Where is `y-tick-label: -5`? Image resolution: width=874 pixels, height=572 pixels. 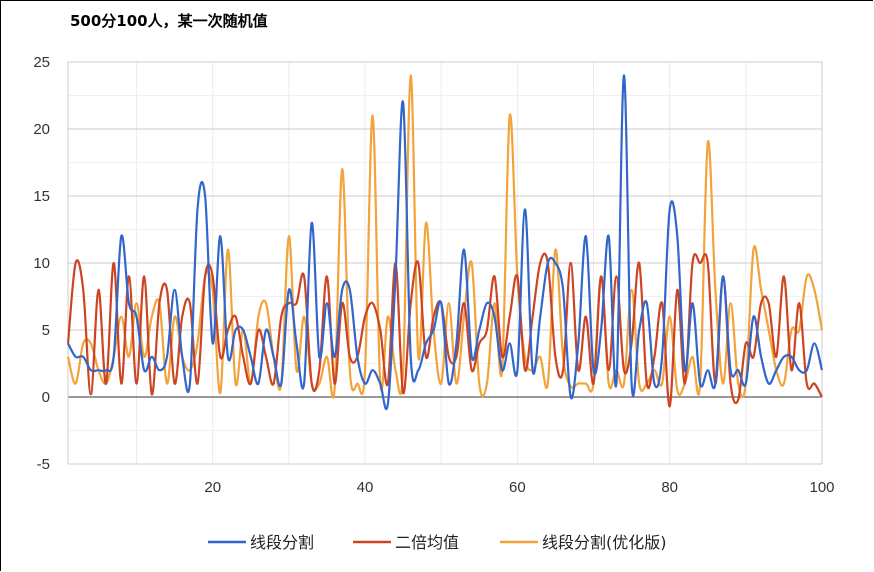 y-tick-label: -5 is located at coordinates (43, 464).